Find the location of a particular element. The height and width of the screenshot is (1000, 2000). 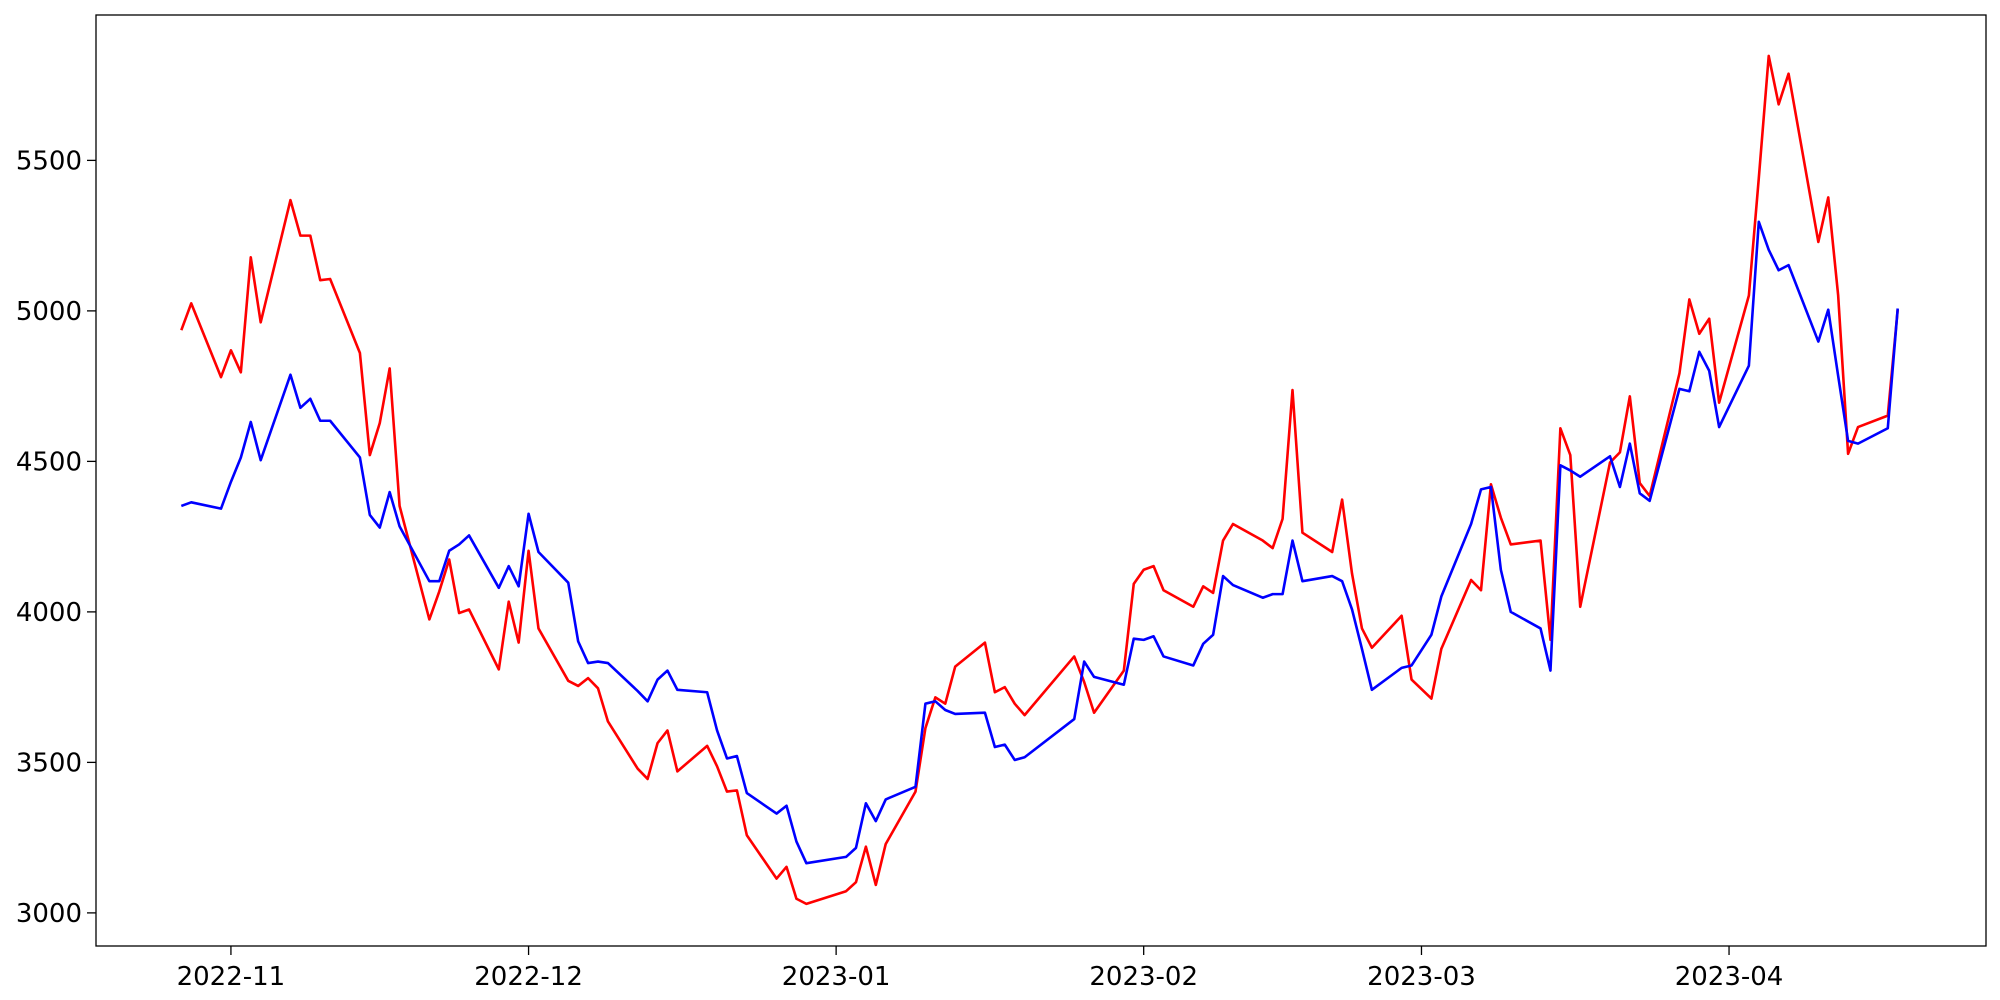

y-tick-label: 4000 is located at coordinates (49, 613).